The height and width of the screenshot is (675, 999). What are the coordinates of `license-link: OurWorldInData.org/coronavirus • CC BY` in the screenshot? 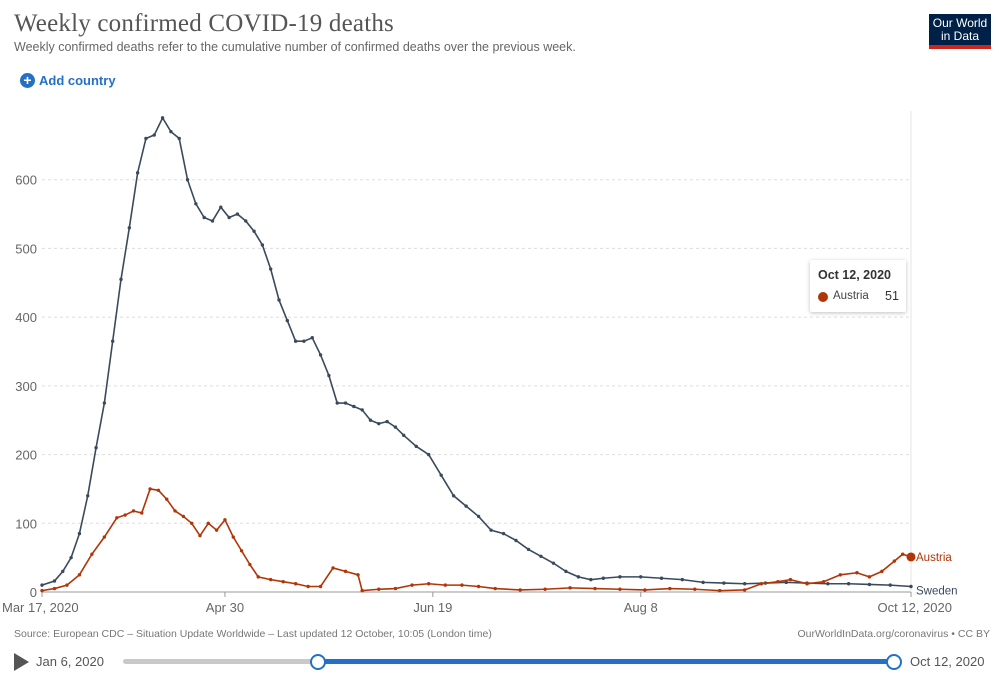 It's located at (893, 634).